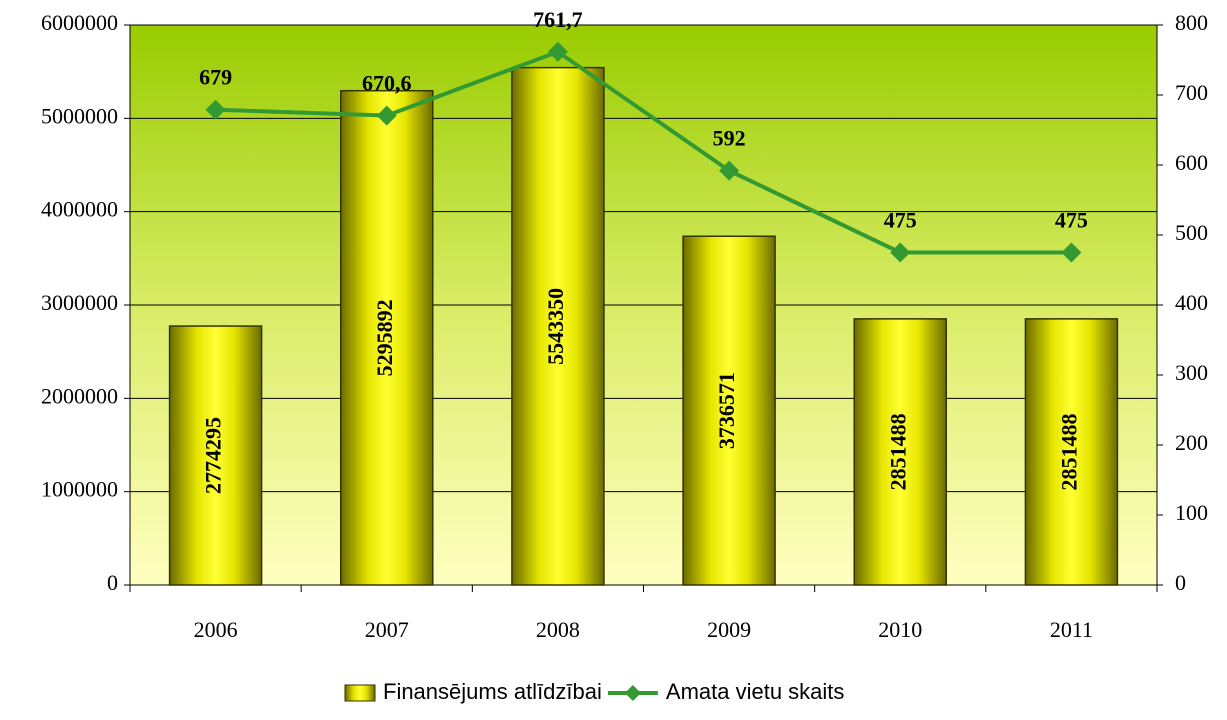 Image resolution: width=1227 pixels, height=720 pixels. What do you see at coordinates (900, 629) in the screenshot?
I see `x-tick-label: 2010` at bounding box center [900, 629].